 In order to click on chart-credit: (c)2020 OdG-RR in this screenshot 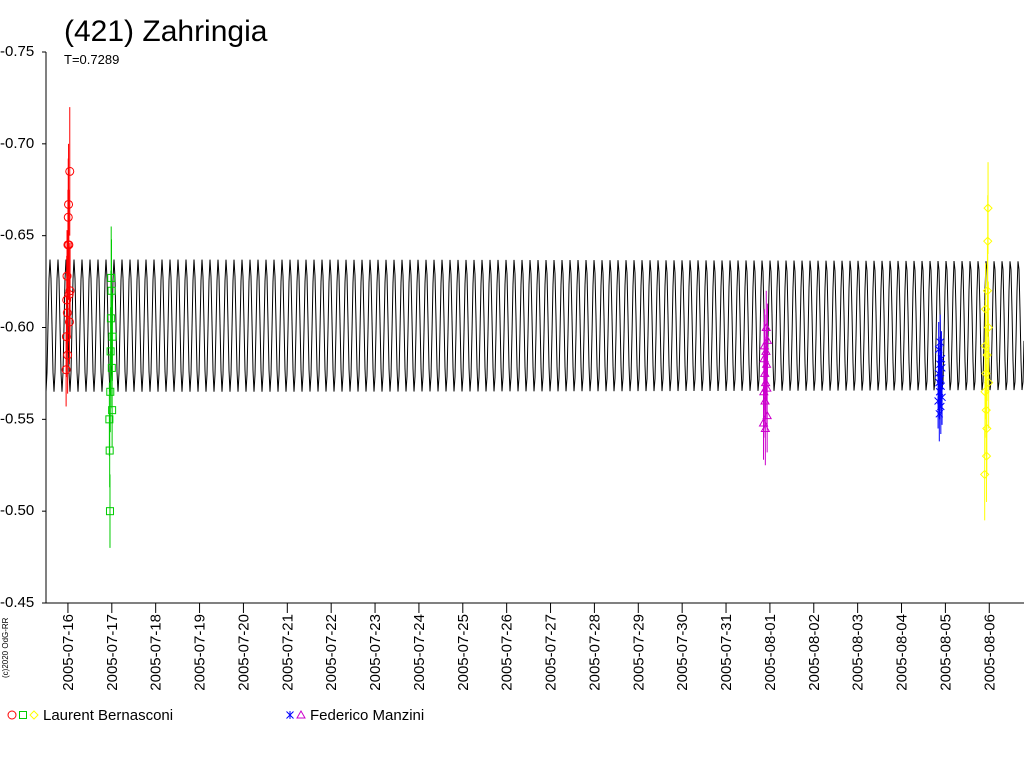, I will do `click(5, 647)`.